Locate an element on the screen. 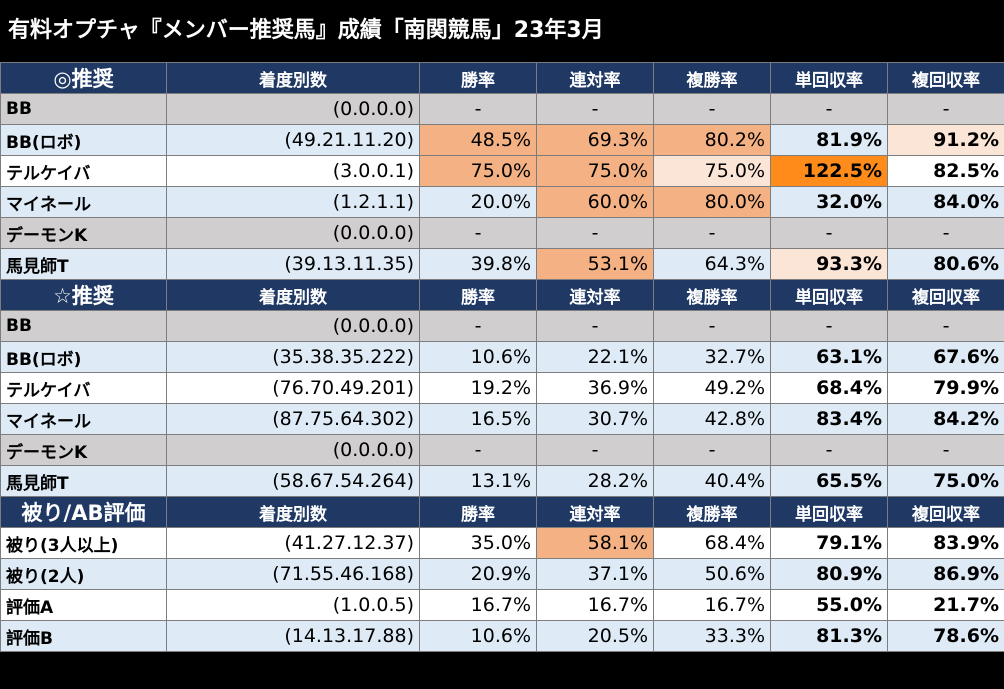 This screenshot has height=689, width=1004. stat-cell: 37.1% is located at coordinates (595, 574).